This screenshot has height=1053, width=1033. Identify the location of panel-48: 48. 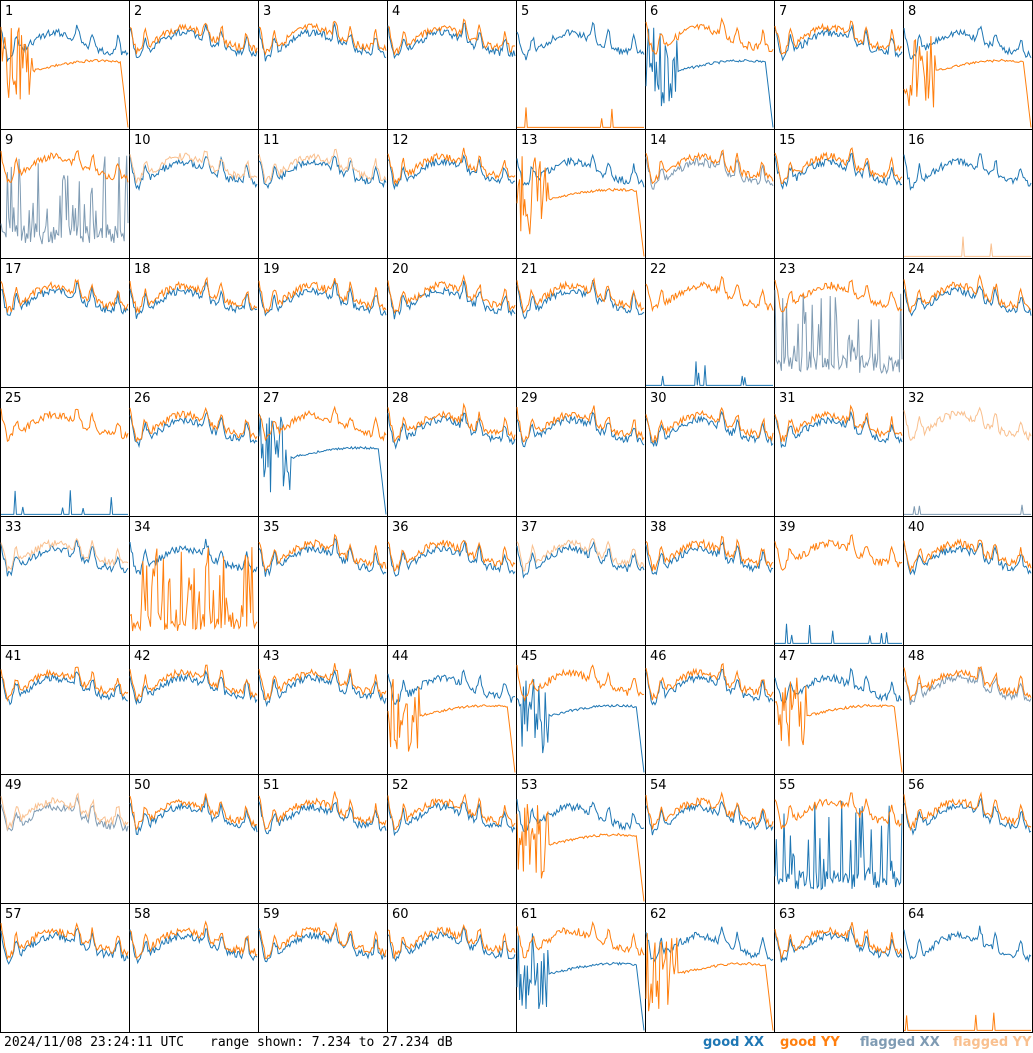
(968, 710).